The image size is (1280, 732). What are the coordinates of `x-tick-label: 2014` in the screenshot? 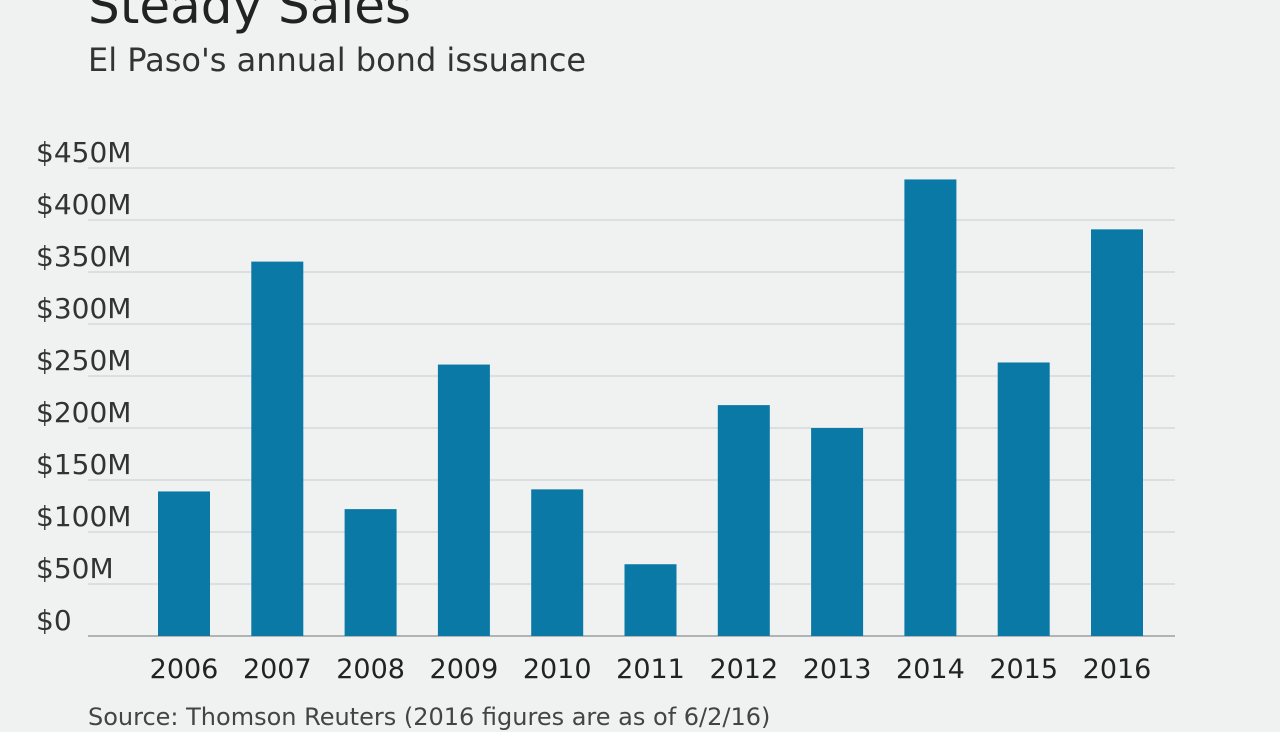 It's located at (930, 669).